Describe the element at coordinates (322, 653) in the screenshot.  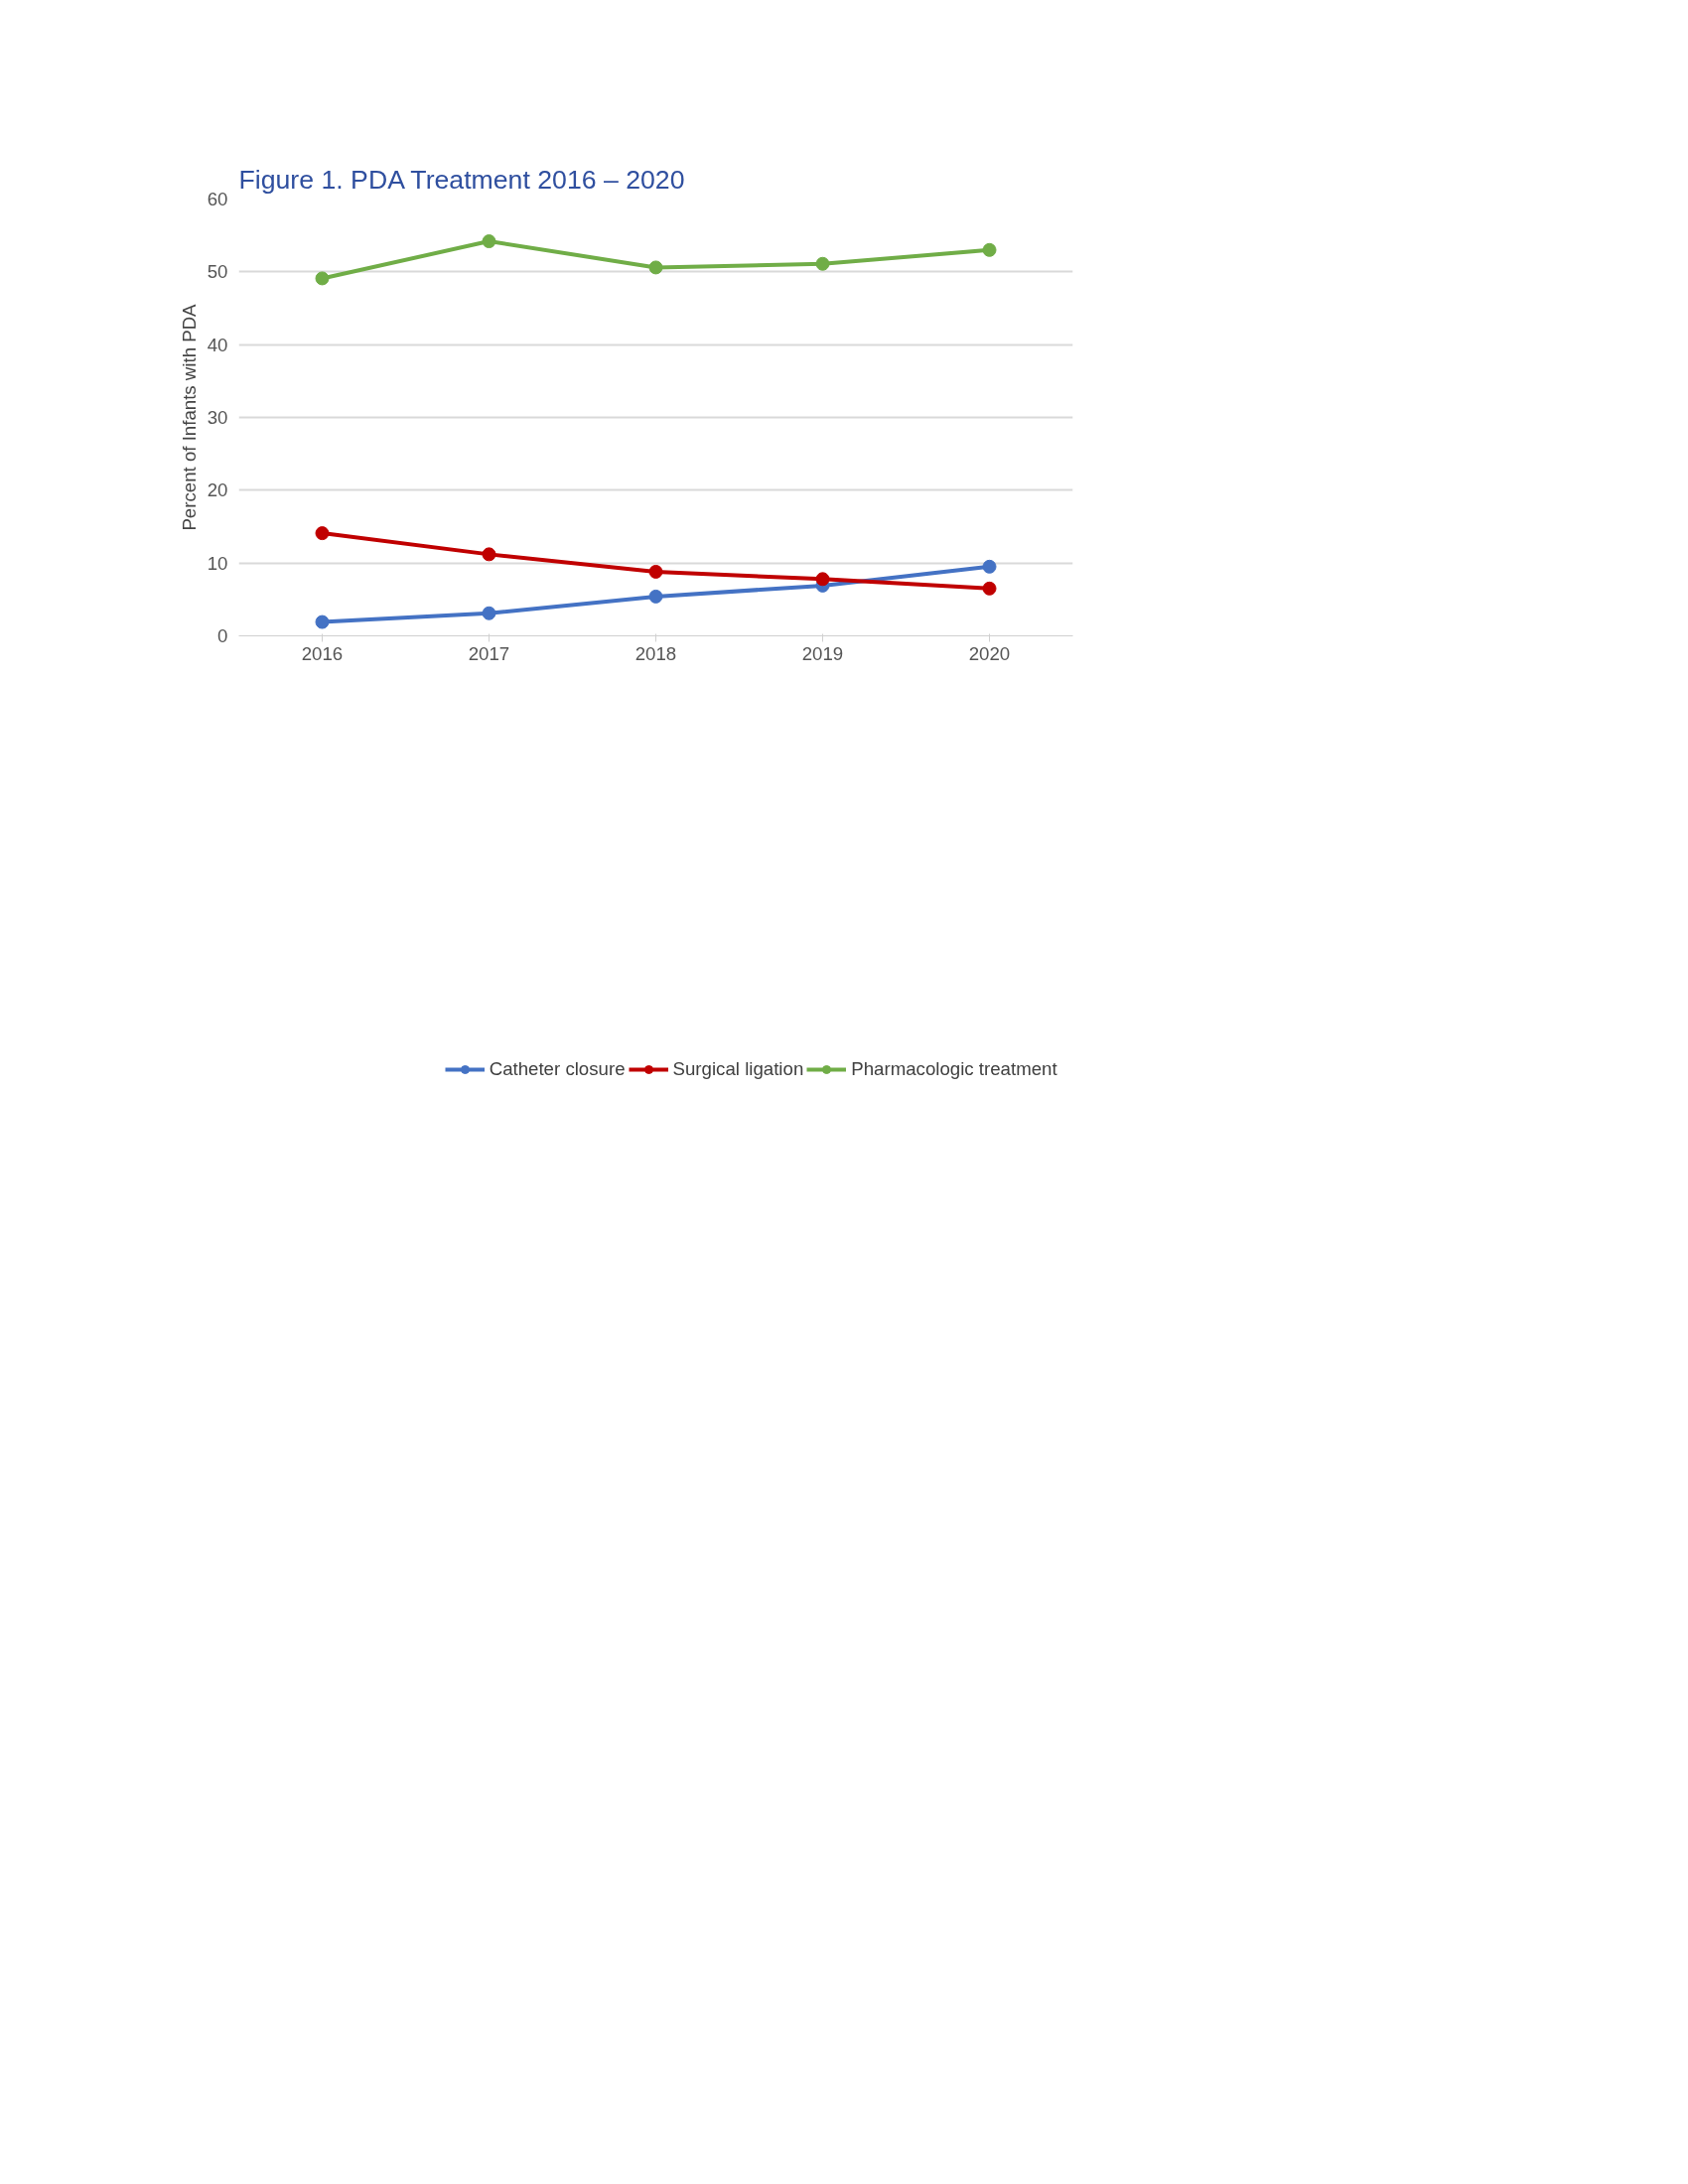
I see `x-tick-label: 2016` at that location.